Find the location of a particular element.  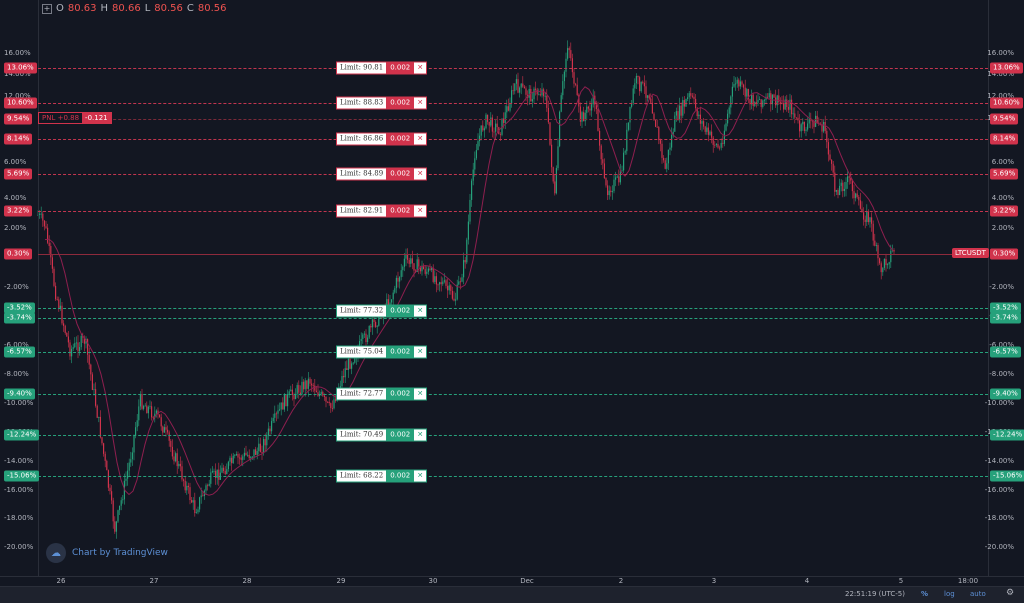

clock-text: 22:51:19 (UTC-5) is located at coordinates (875, 594).